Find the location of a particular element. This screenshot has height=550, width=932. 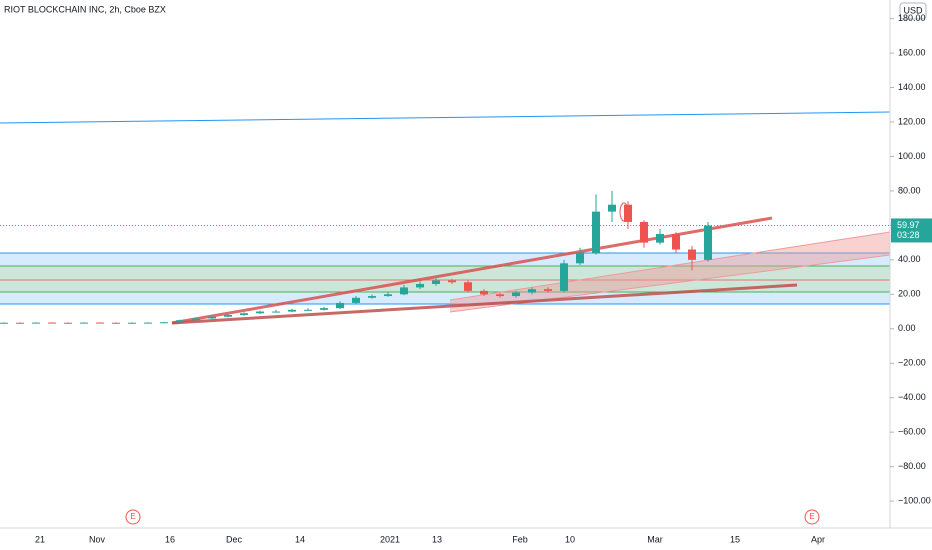

y-tick-label: 40.00 is located at coordinates (909, 259).